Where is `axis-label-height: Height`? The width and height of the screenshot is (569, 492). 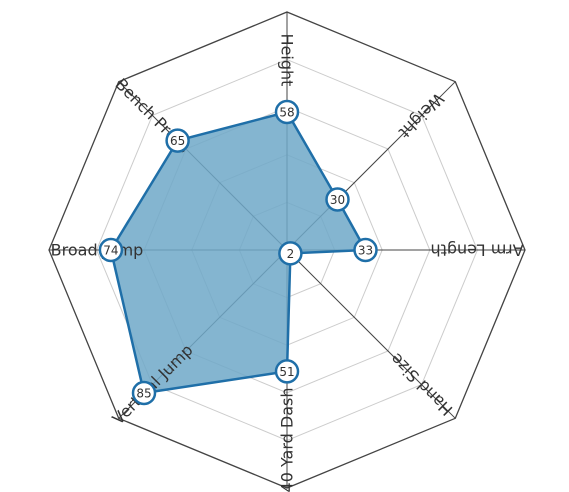
axis-label-height: Height is located at coordinates (287, 60).